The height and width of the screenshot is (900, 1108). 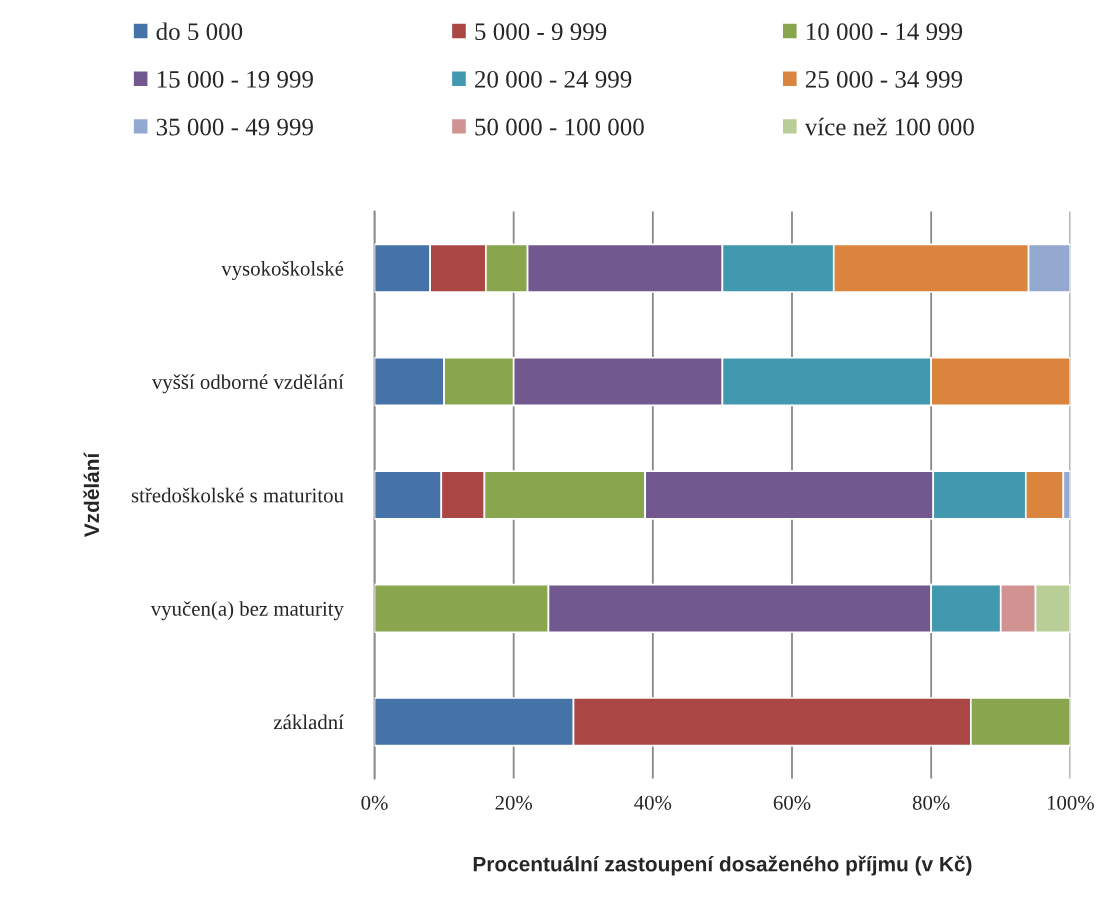 What do you see at coordinates (931, 802) in the screenshot?
I see `x-tick-label: 80%` at bounding box center [931, 802].